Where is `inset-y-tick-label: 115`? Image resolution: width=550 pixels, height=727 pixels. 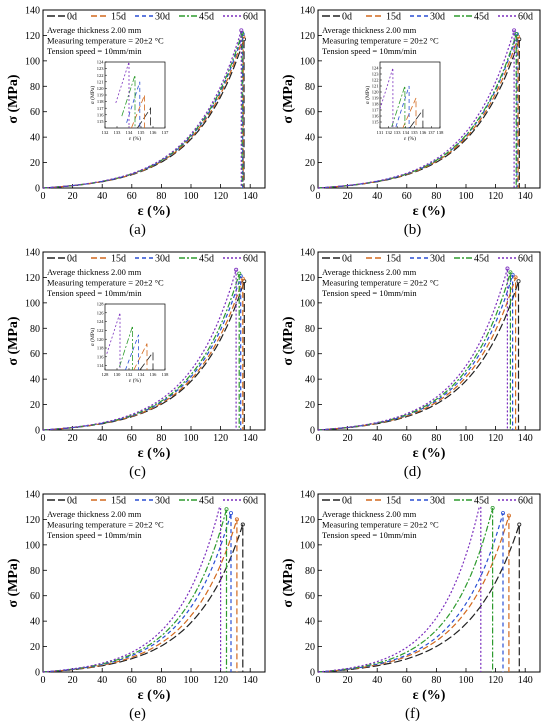
inset-y-tick-label: 115 is located at coordinates (100, 121).